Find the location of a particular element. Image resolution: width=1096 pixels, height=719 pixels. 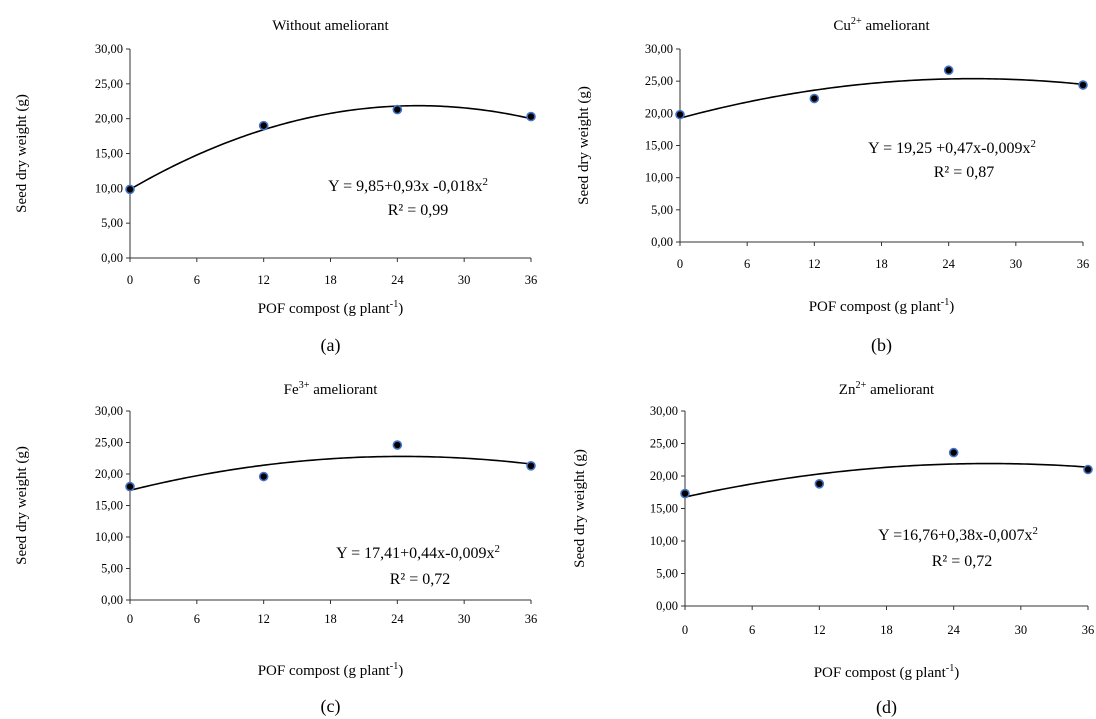

regression-equation: Y =16,76+0,38x-0,007x2 is located at coordinates (958, 534).